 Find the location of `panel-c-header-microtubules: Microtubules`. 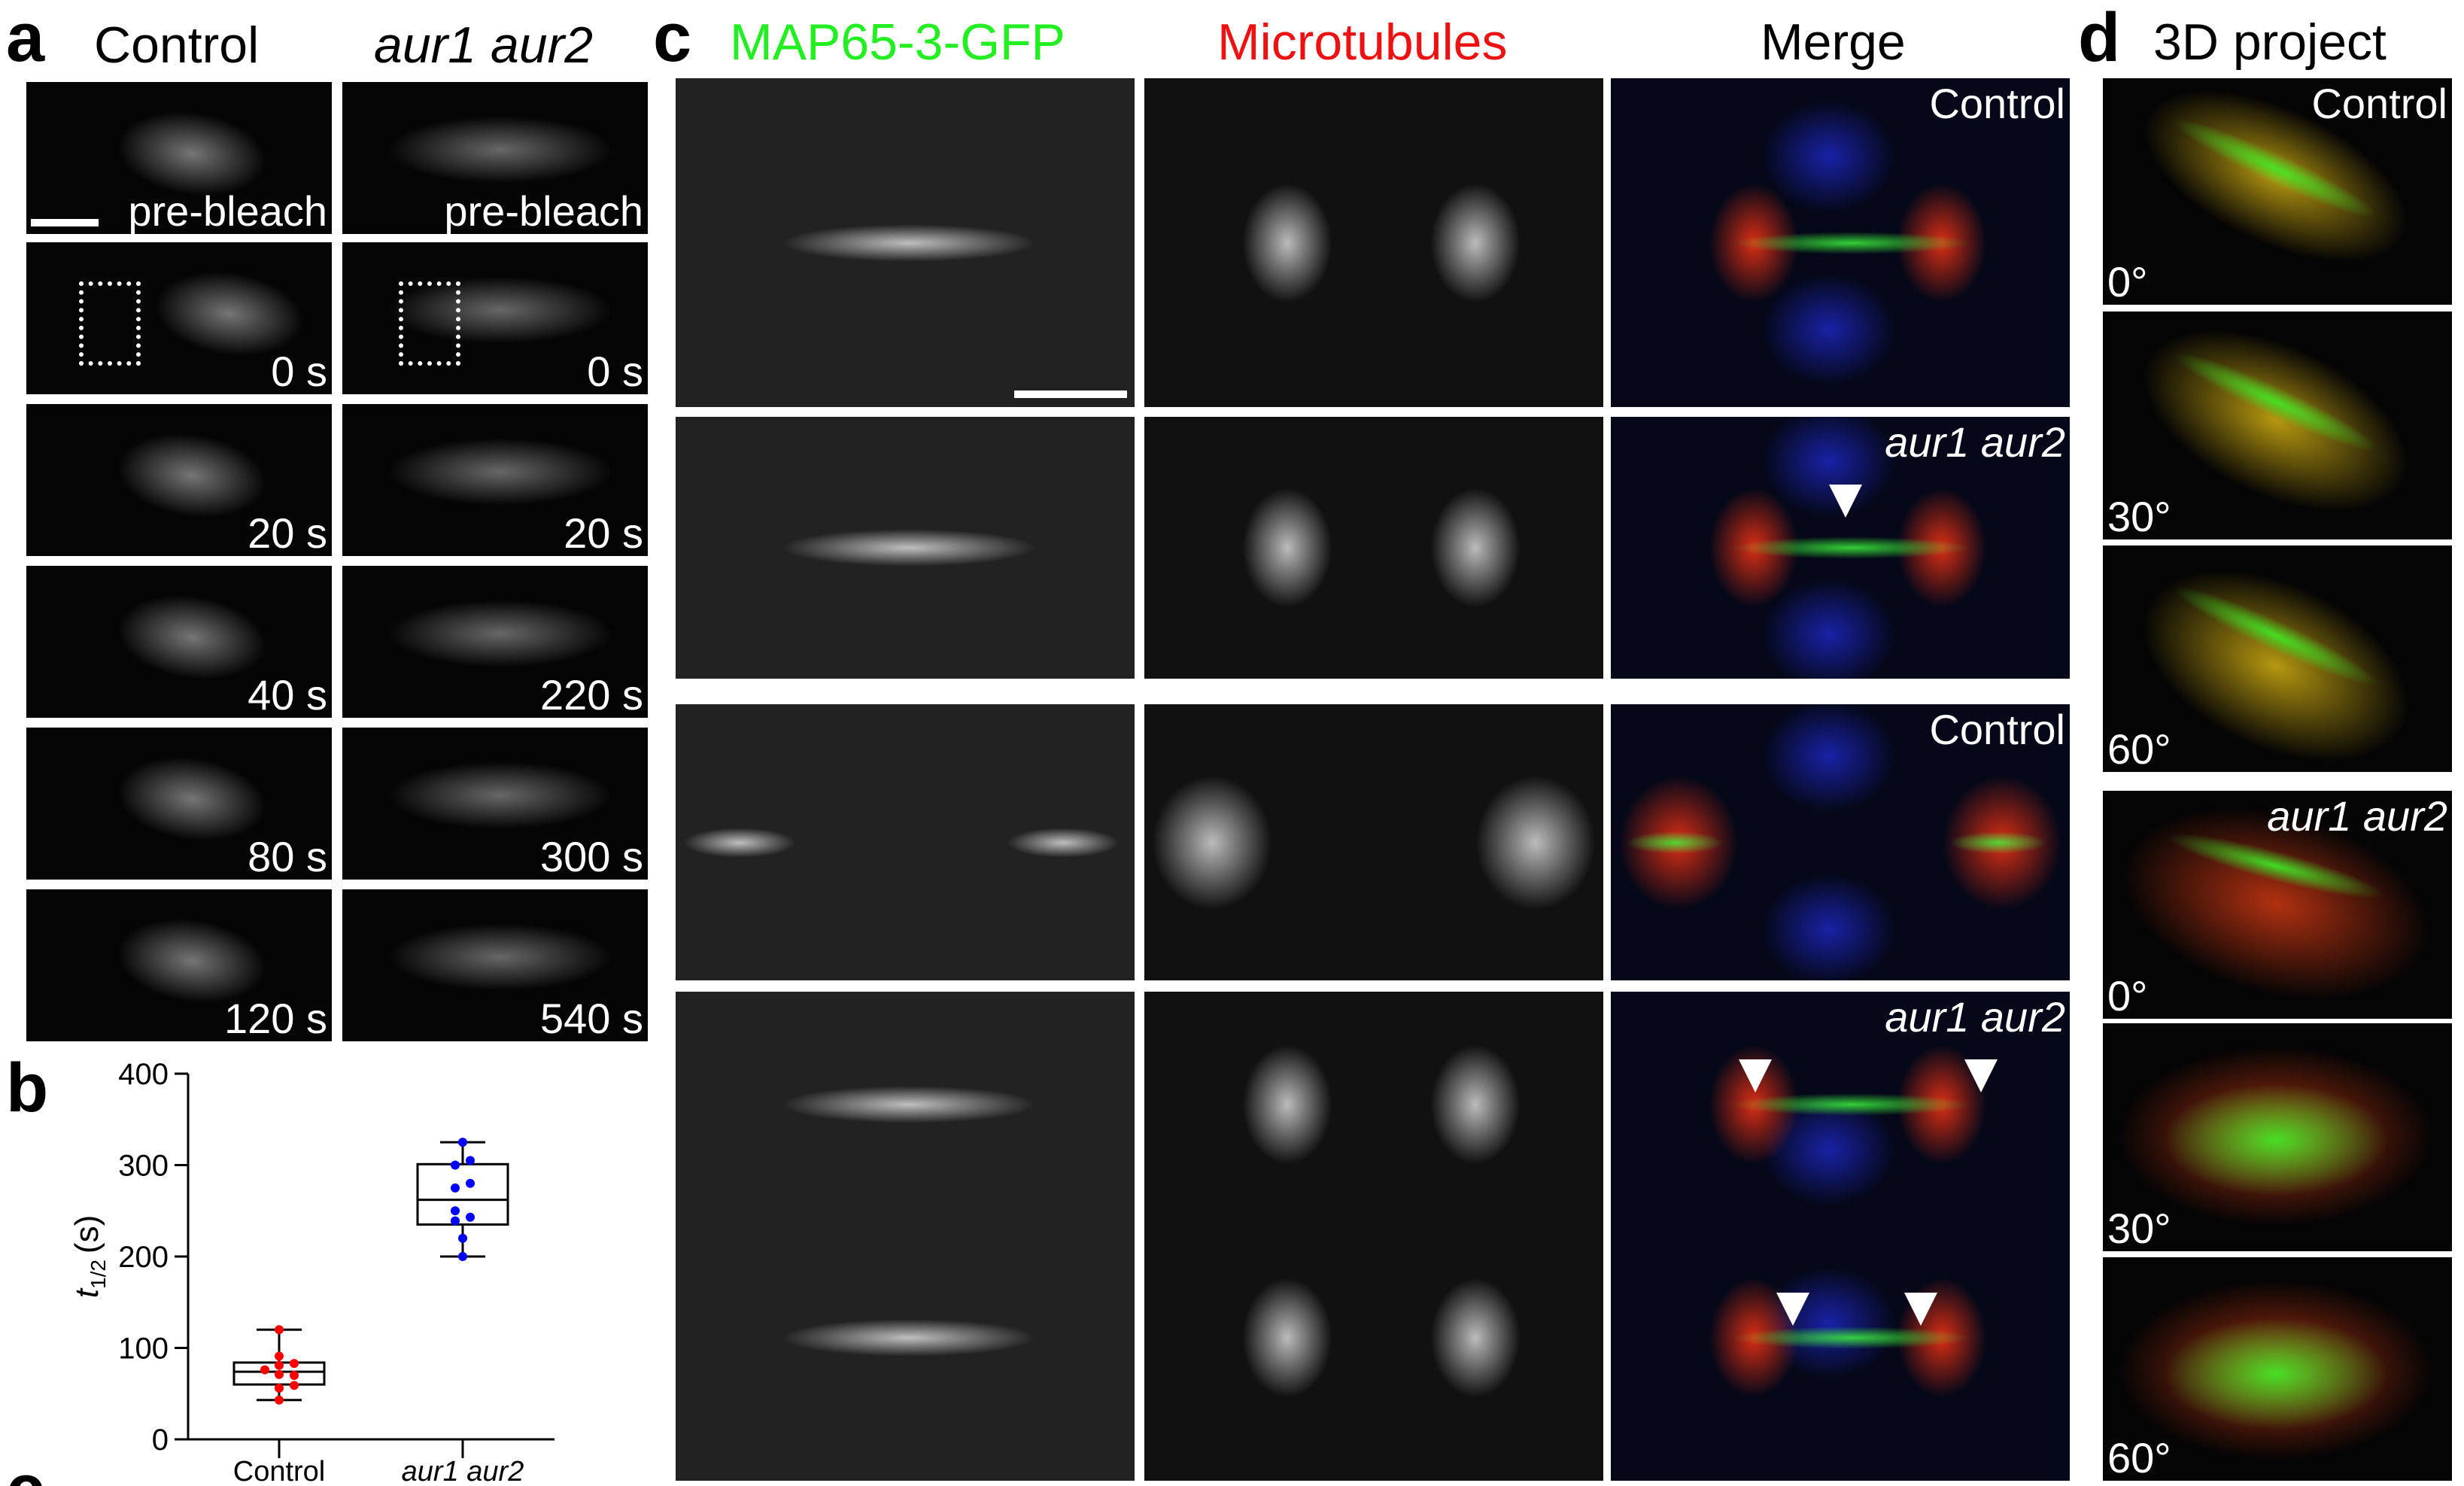

panel-c-header-microtubules: Microtubules is located at coordinates (1362, 42).